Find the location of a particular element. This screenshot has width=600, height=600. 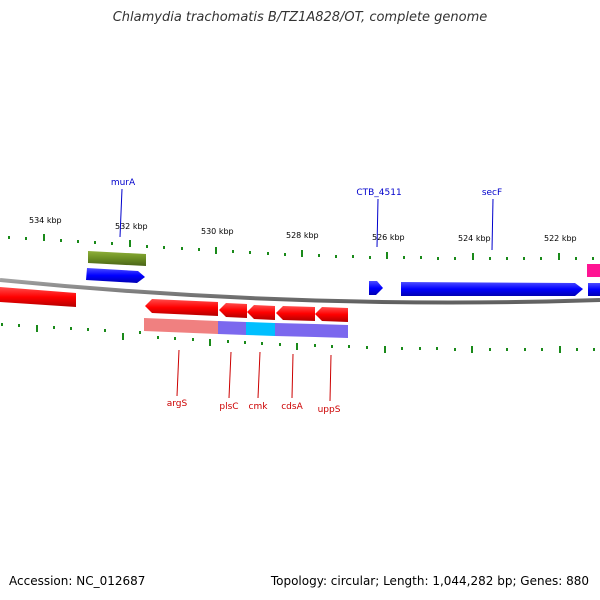

magenta-feature is located at coordinates (593, 270).